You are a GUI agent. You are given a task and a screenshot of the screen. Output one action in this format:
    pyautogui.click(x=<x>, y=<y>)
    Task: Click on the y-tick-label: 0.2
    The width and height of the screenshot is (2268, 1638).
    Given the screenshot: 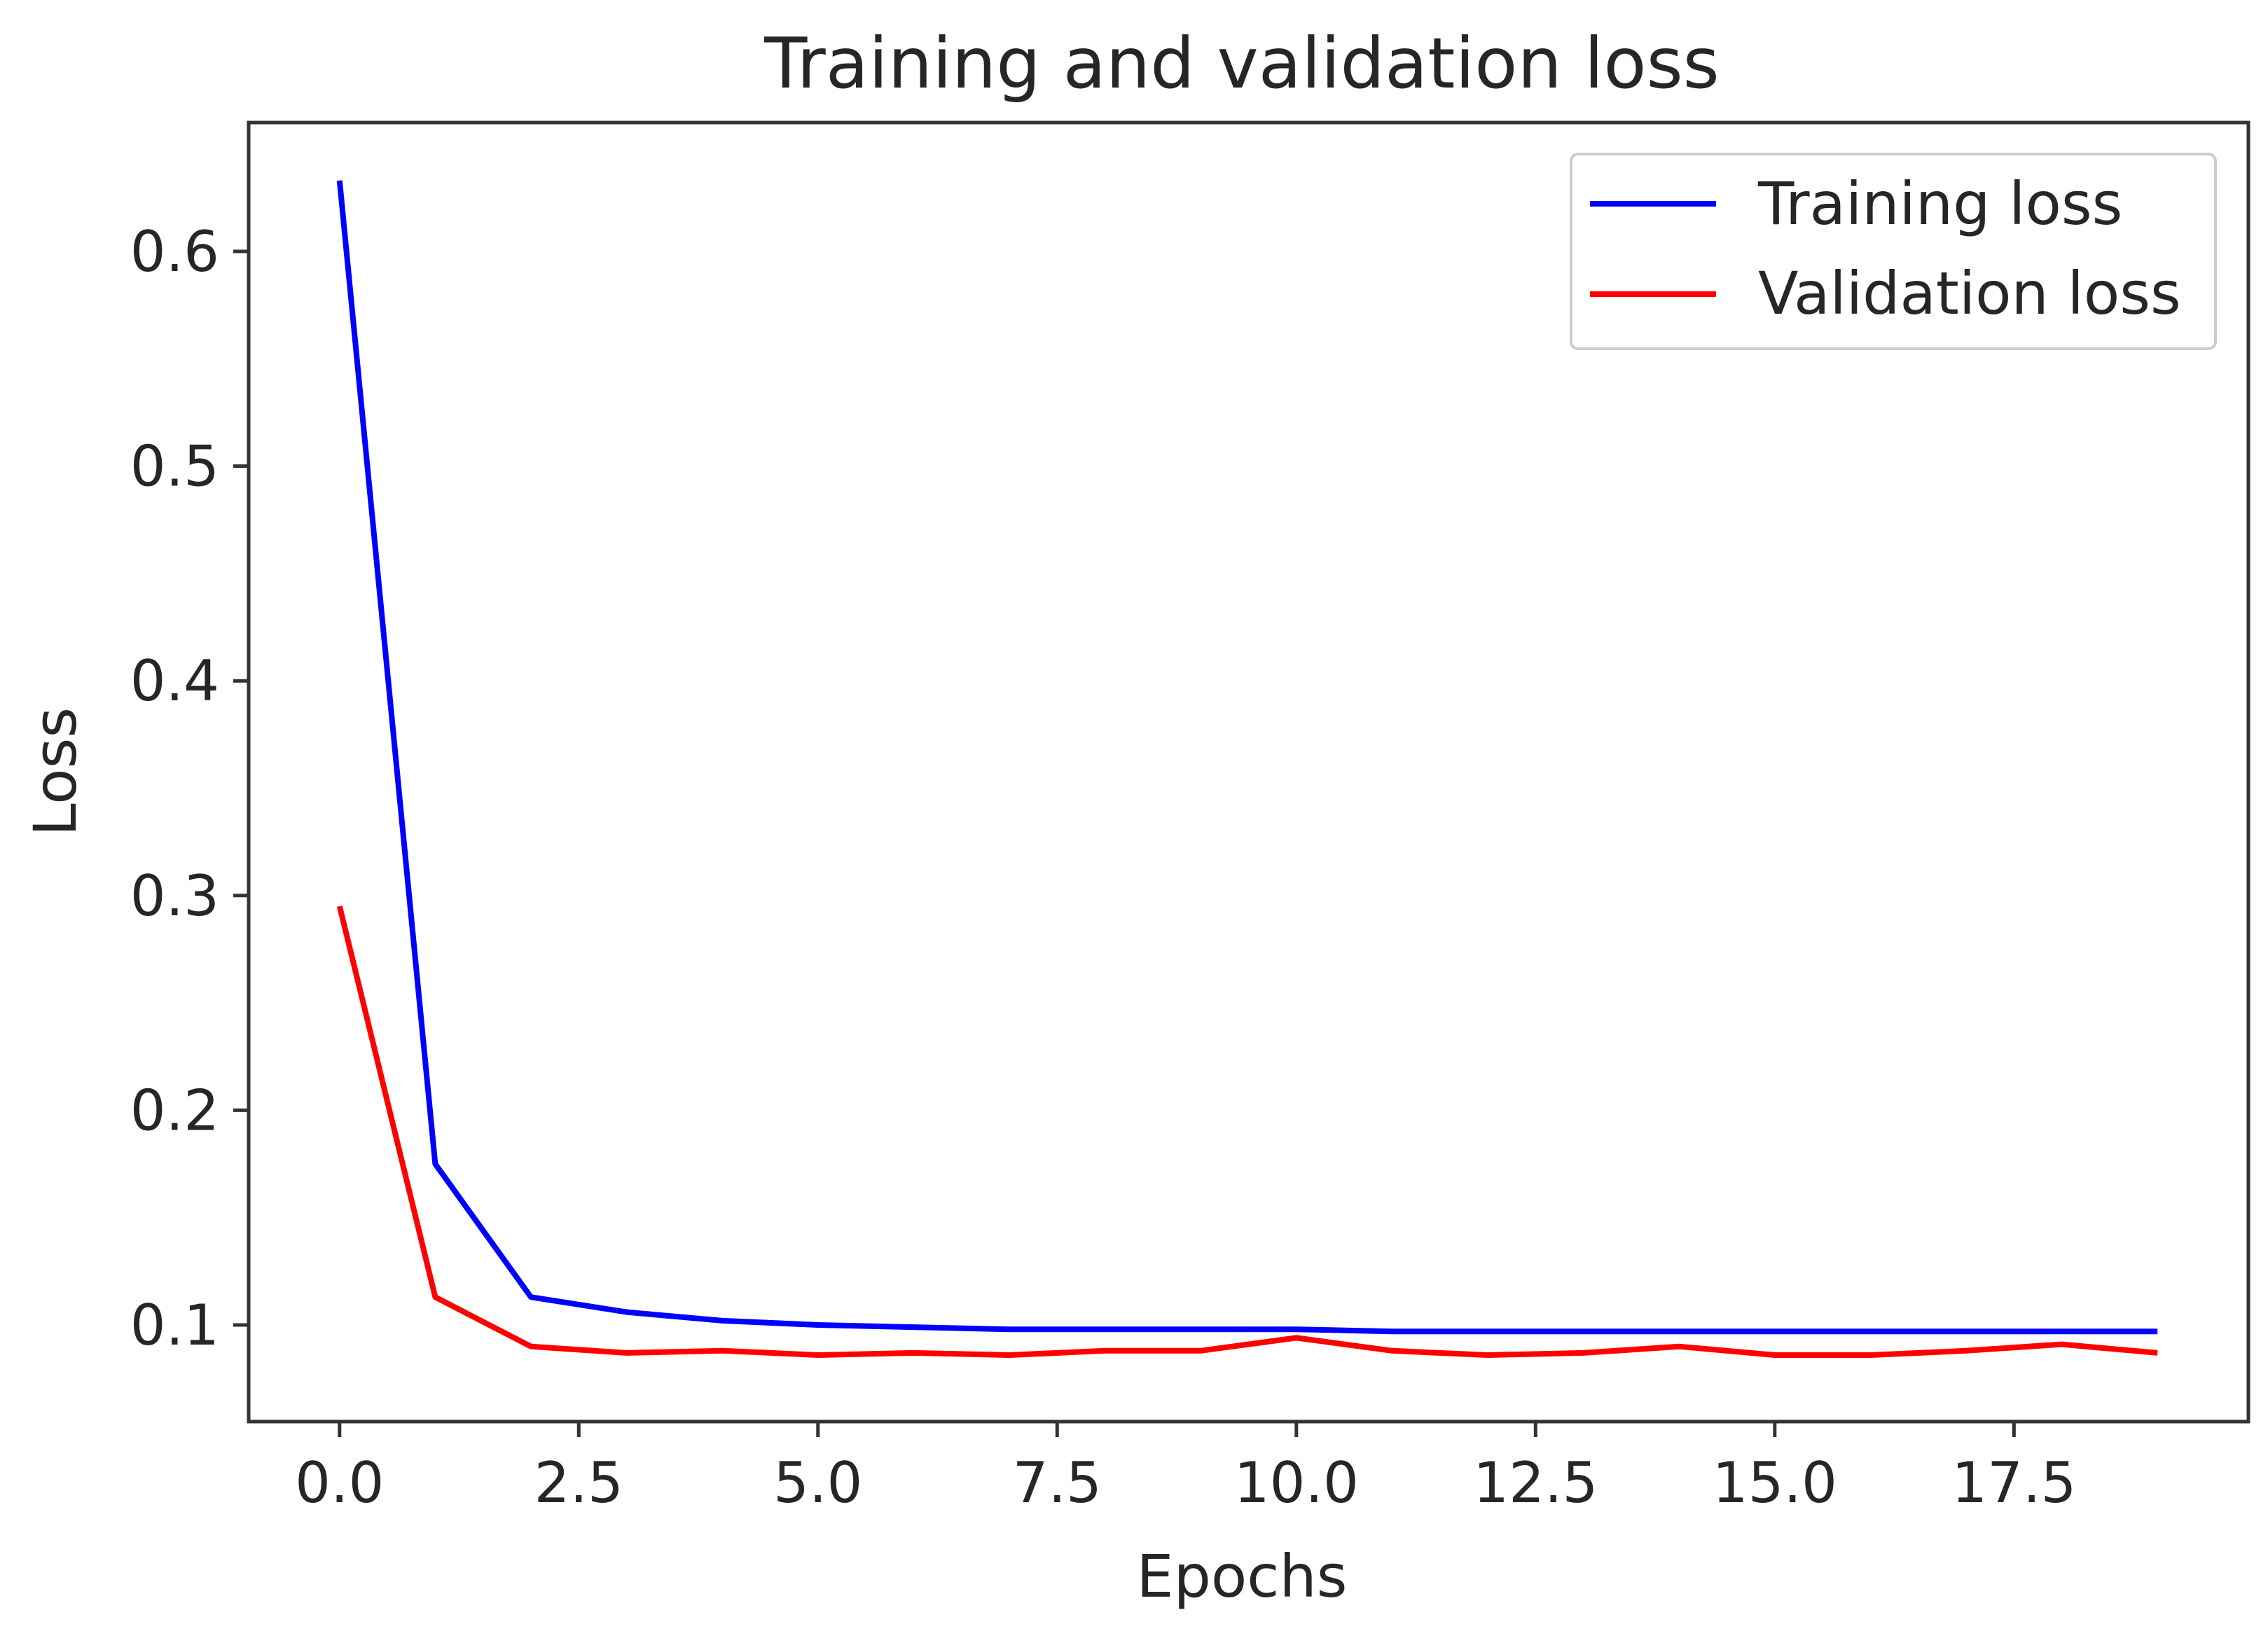 What is the action you would take?
    pyautogui.click(x=174, y=1110)
    